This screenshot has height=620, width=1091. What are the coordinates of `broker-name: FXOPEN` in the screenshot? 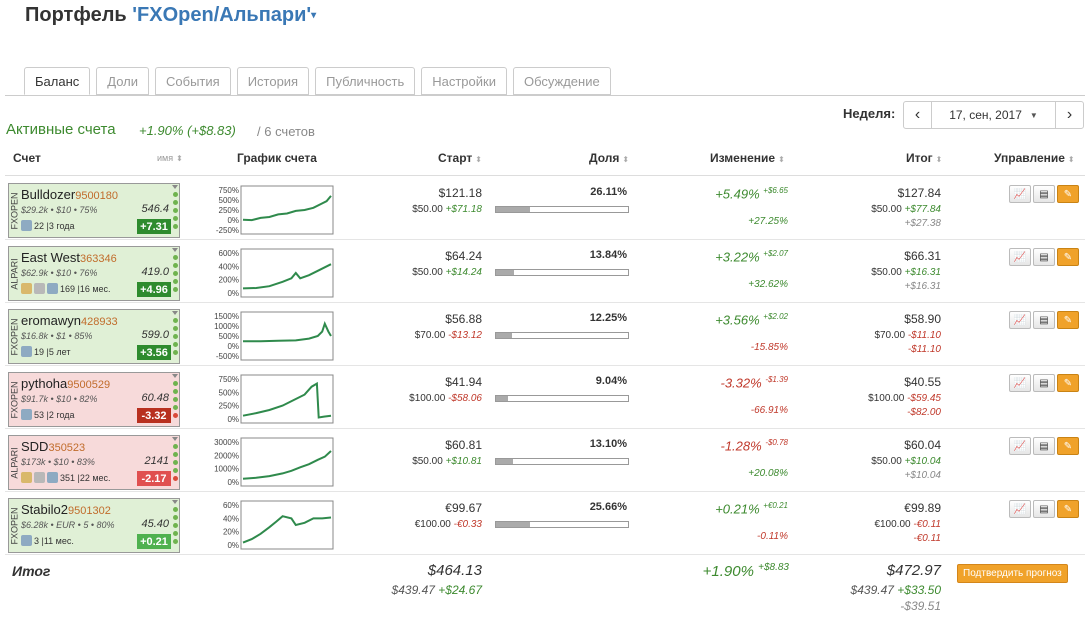 It's located at (14, 210).